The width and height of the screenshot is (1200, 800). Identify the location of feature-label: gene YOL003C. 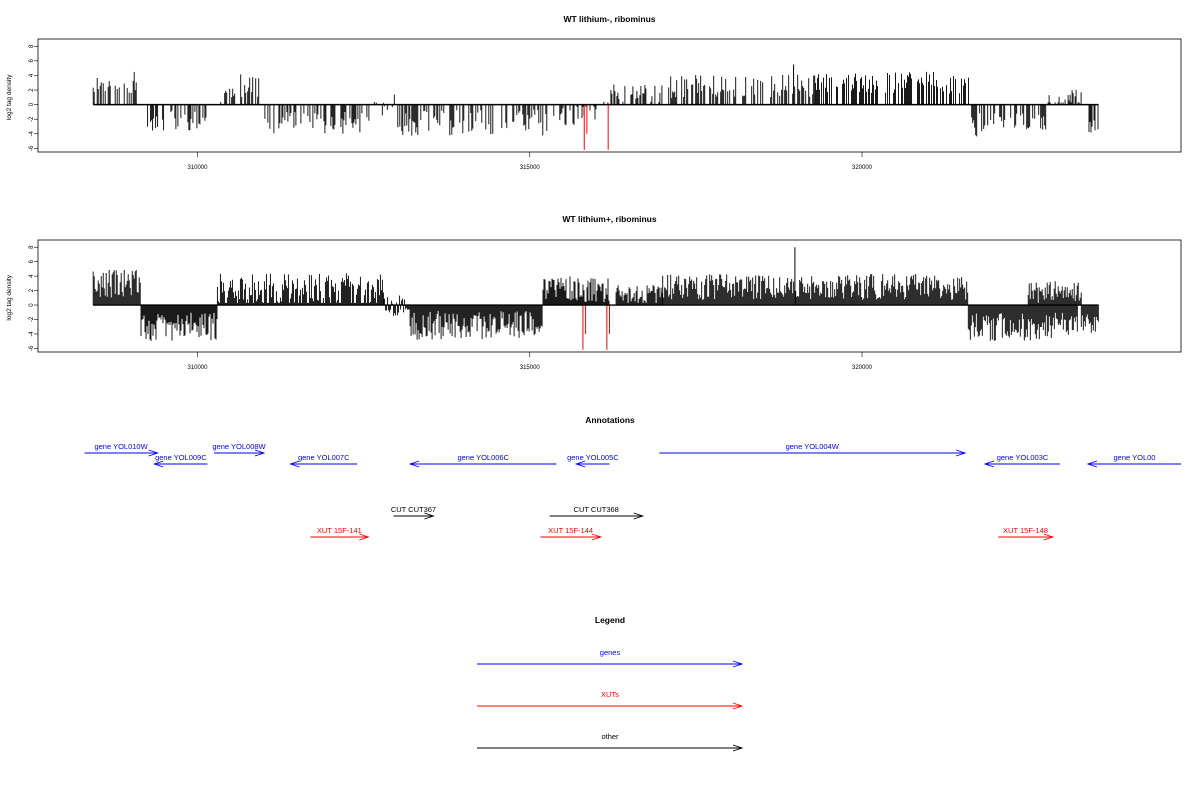
(1023, 457).